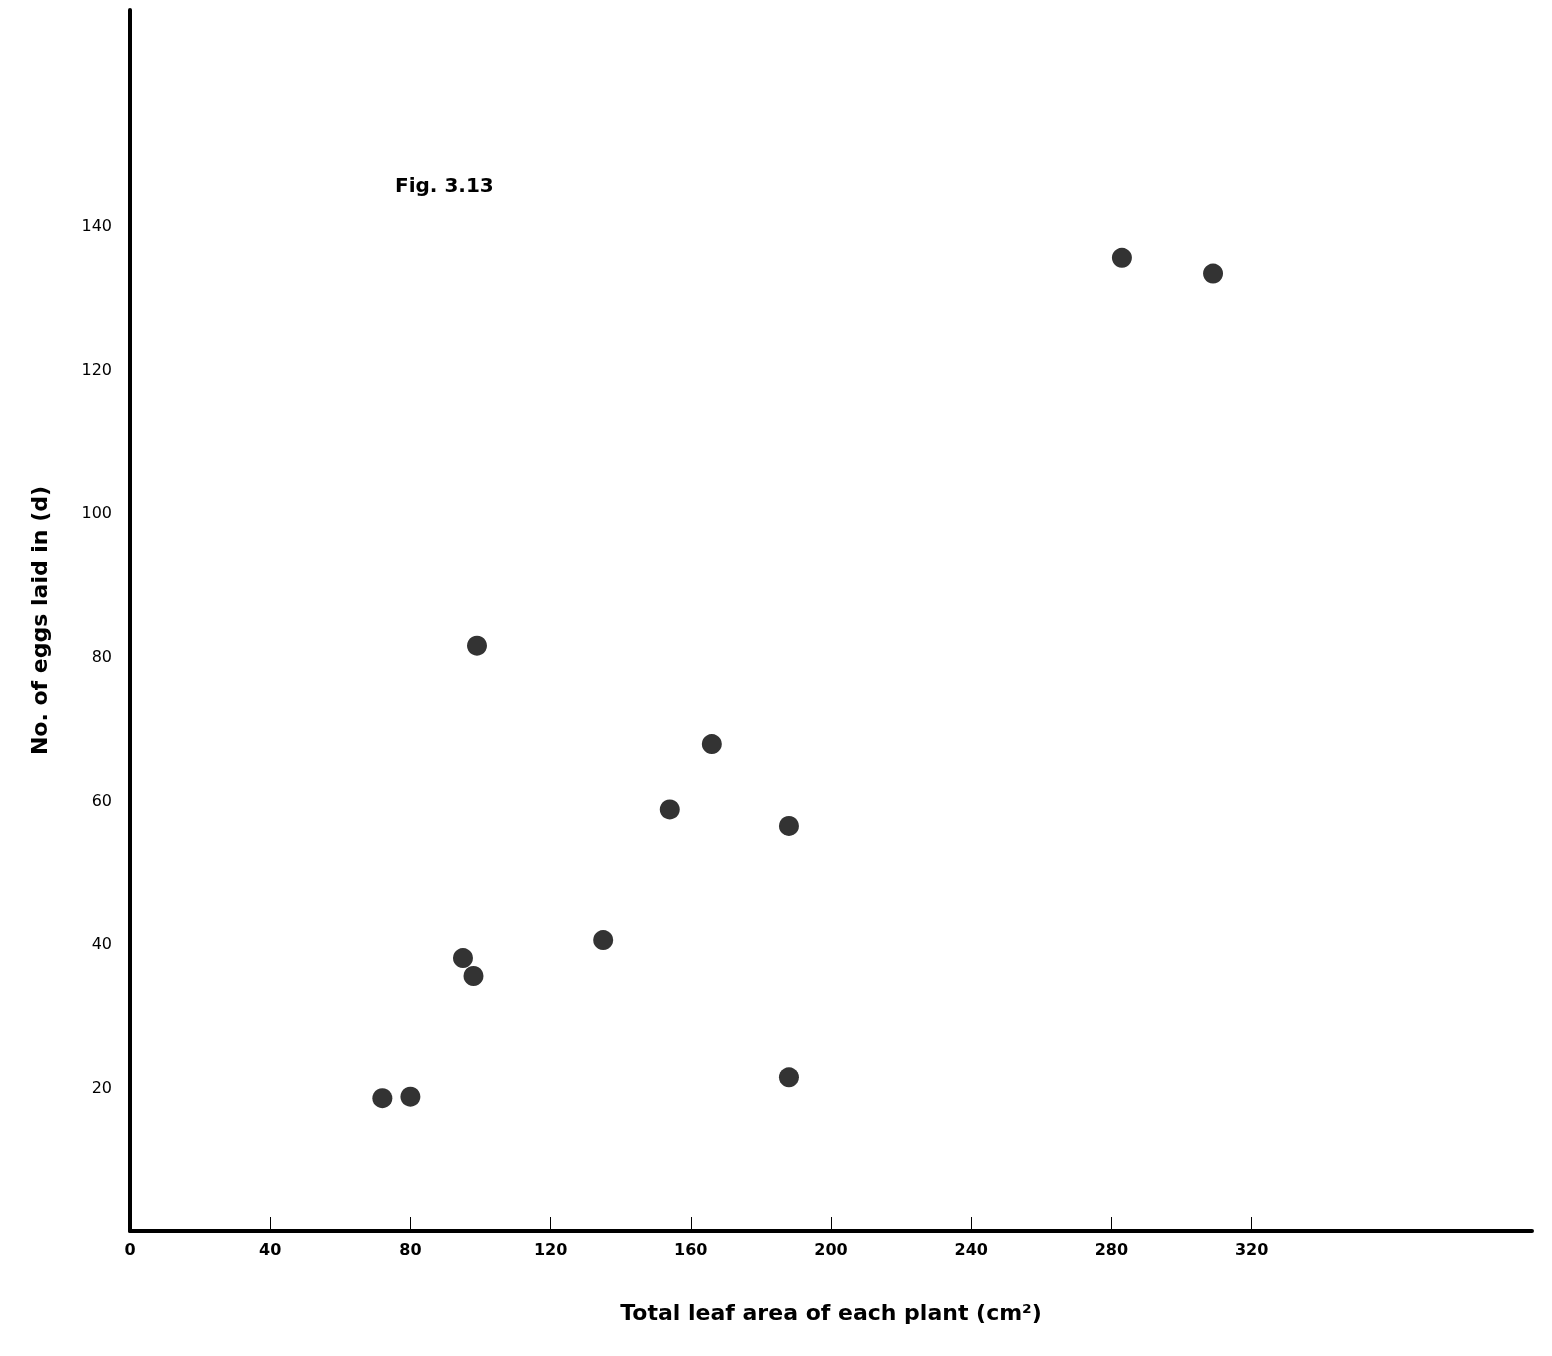  Describe the element at coordinates (96, 369) in the screenshot. I see `y-tick-label: 120` at that location.